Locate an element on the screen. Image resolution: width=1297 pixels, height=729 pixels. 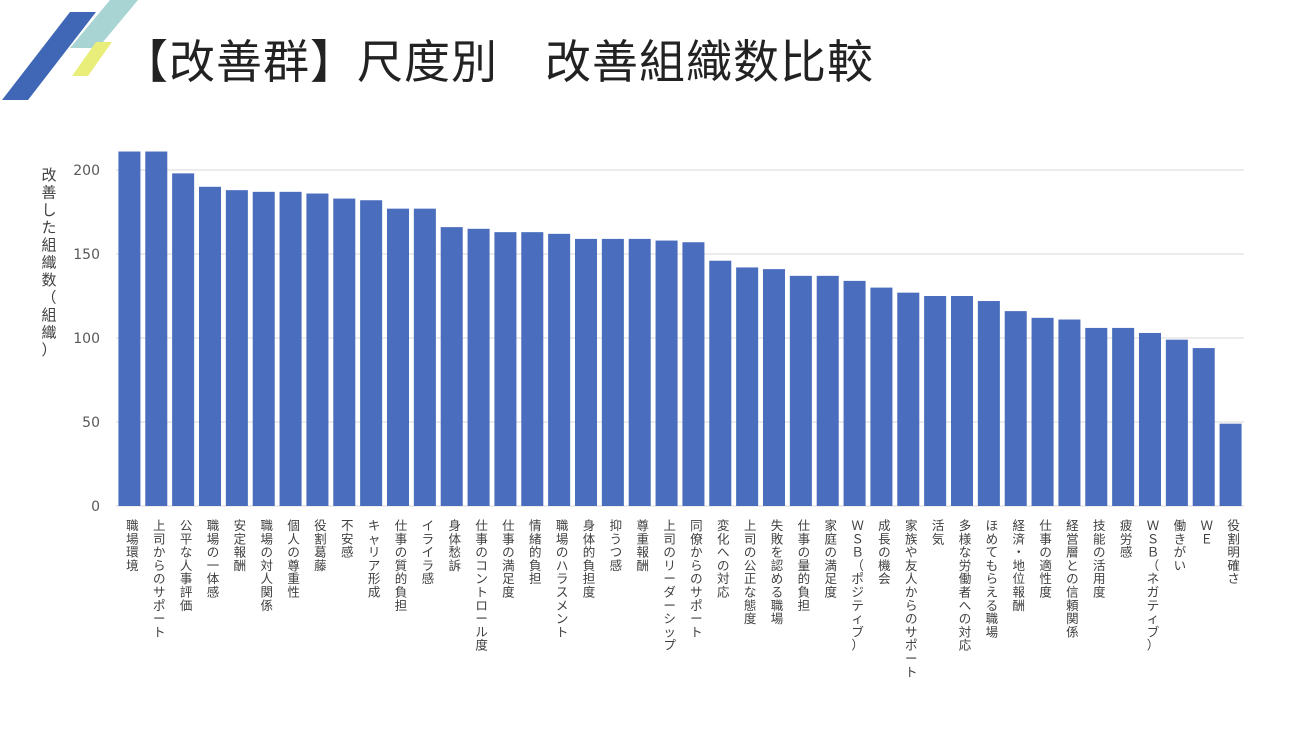
category-label: 職場環境 is located at coordinates (132, 545).